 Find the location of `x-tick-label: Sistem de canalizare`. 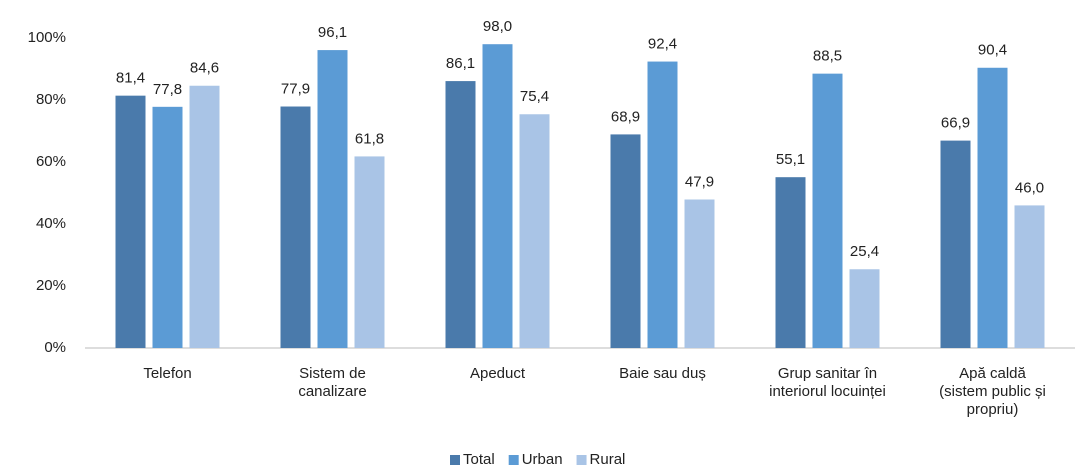

x-tick-label: Sistem de canalizare is located at coordinates (332, 382).